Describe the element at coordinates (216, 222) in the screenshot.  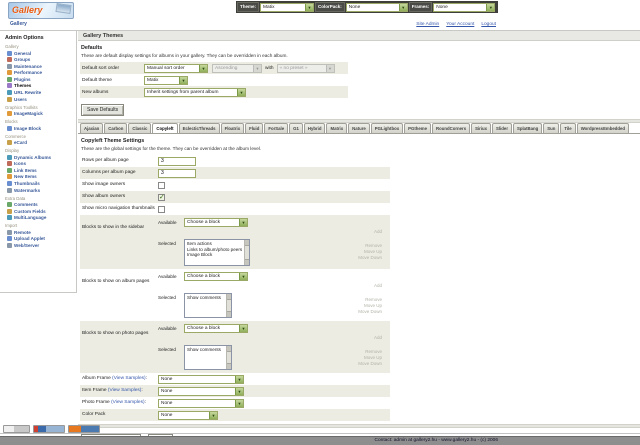
I see `sidebar-choose-block-select: Choose a block ▼` at that location.